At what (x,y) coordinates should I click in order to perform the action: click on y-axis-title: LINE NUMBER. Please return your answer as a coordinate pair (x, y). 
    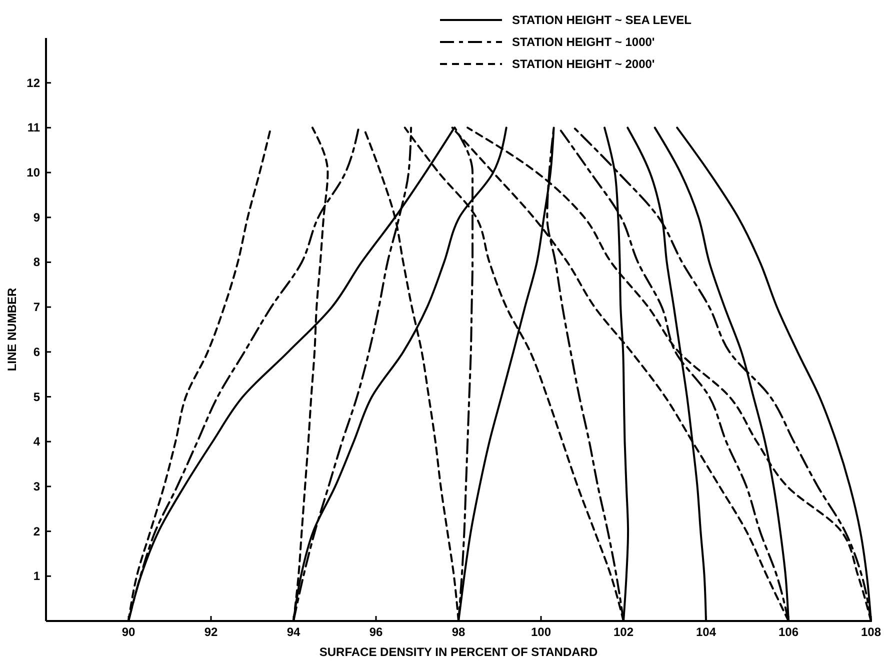
    Looking at the image, I should click on (12, 330).